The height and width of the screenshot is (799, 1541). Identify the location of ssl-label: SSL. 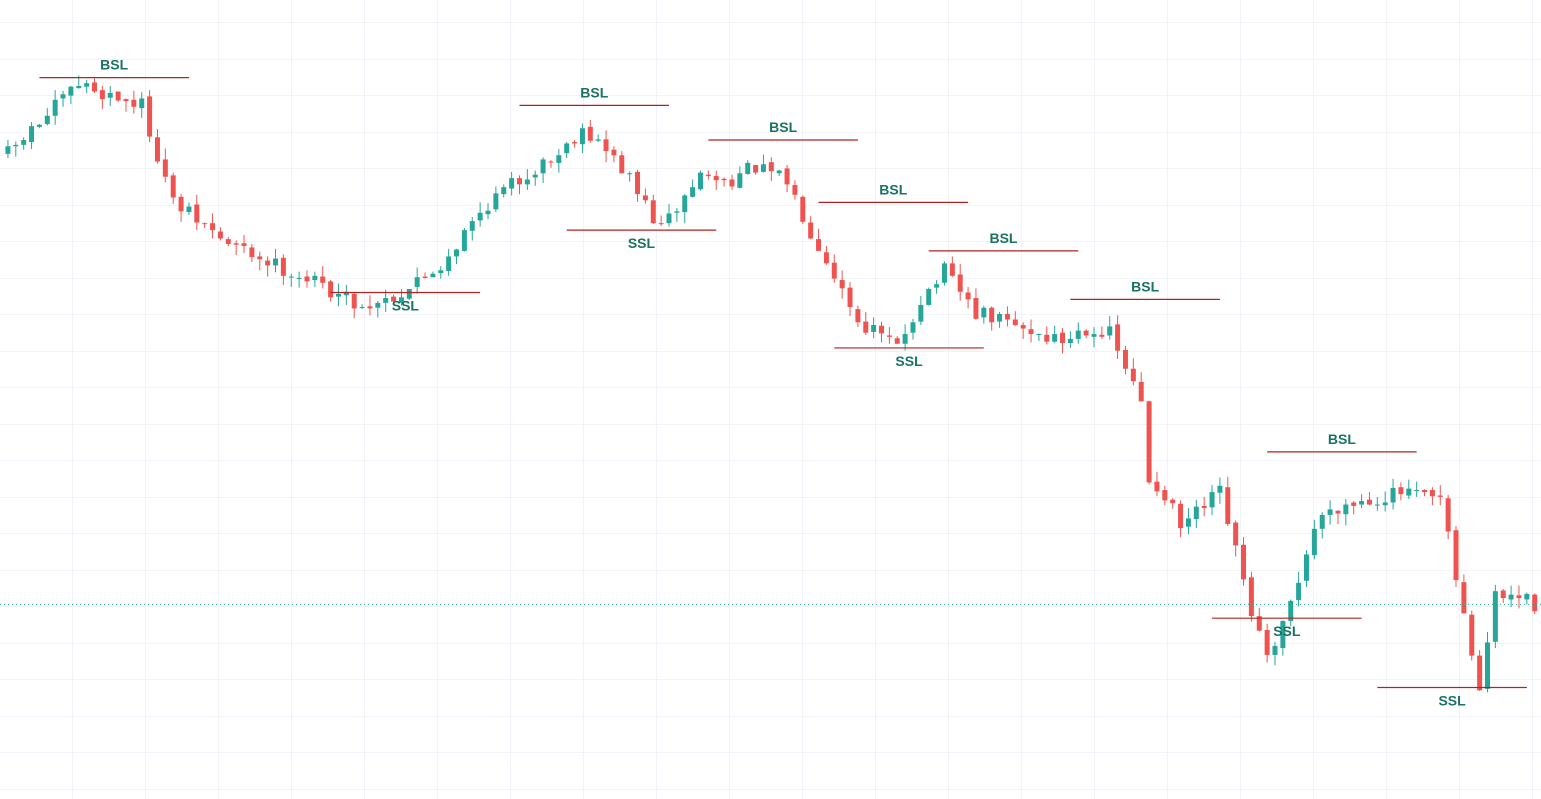
(642, 243).